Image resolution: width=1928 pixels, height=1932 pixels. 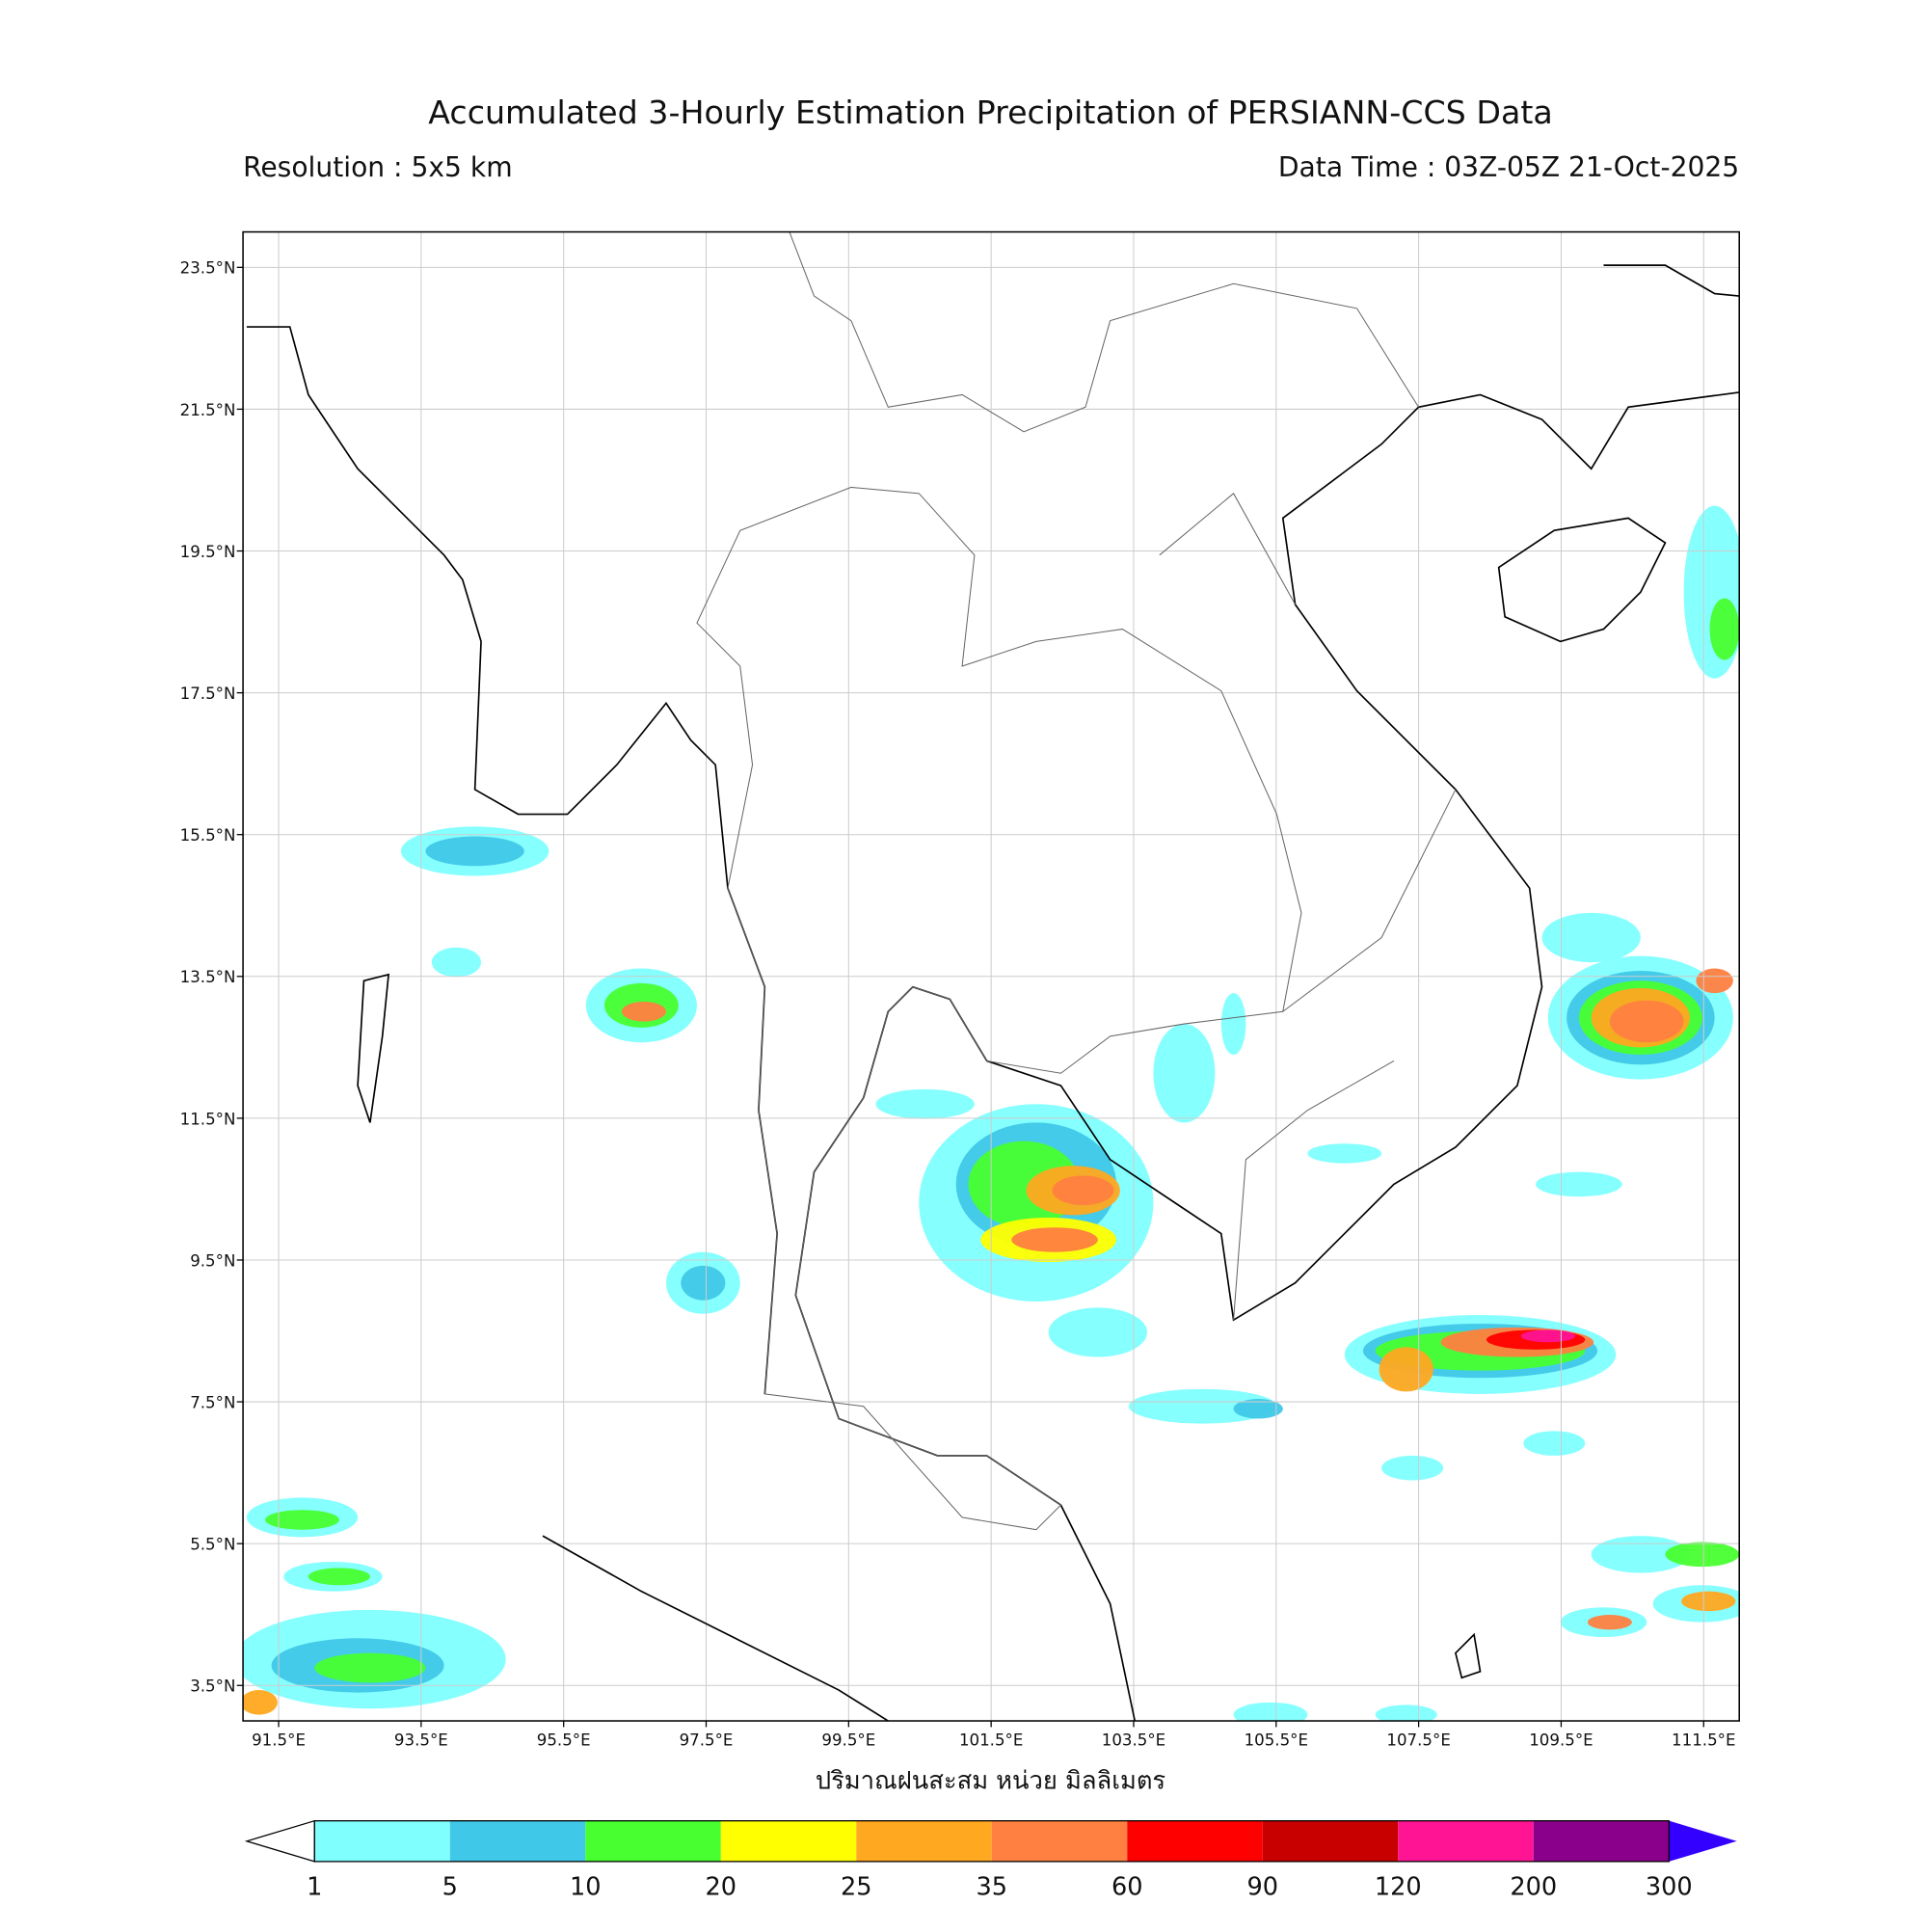 What do you see at coordinates (1533, 1887) in the screenshot?
I see `colorbar-label: 200` at bounding box center [1533, 1887].